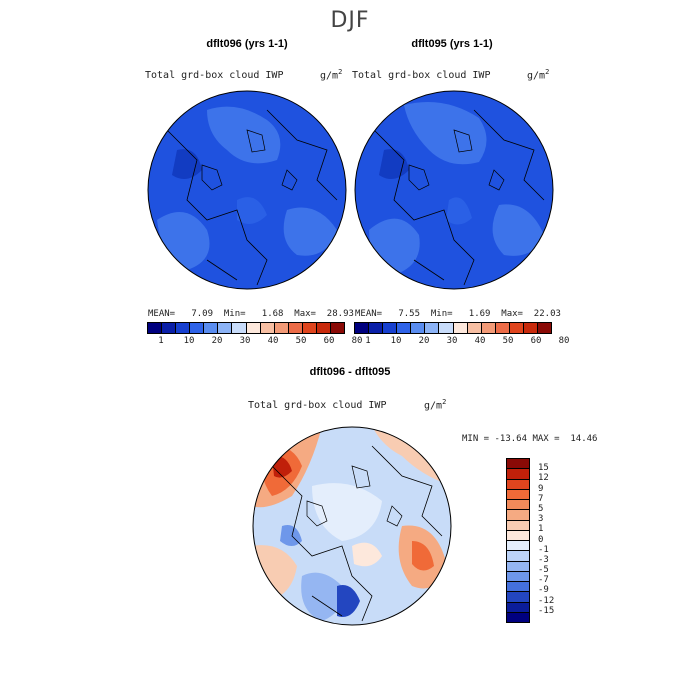 This screenshot has width=700, height=700. I want to click on panel-right-units: g/m2, so click(538, 75).